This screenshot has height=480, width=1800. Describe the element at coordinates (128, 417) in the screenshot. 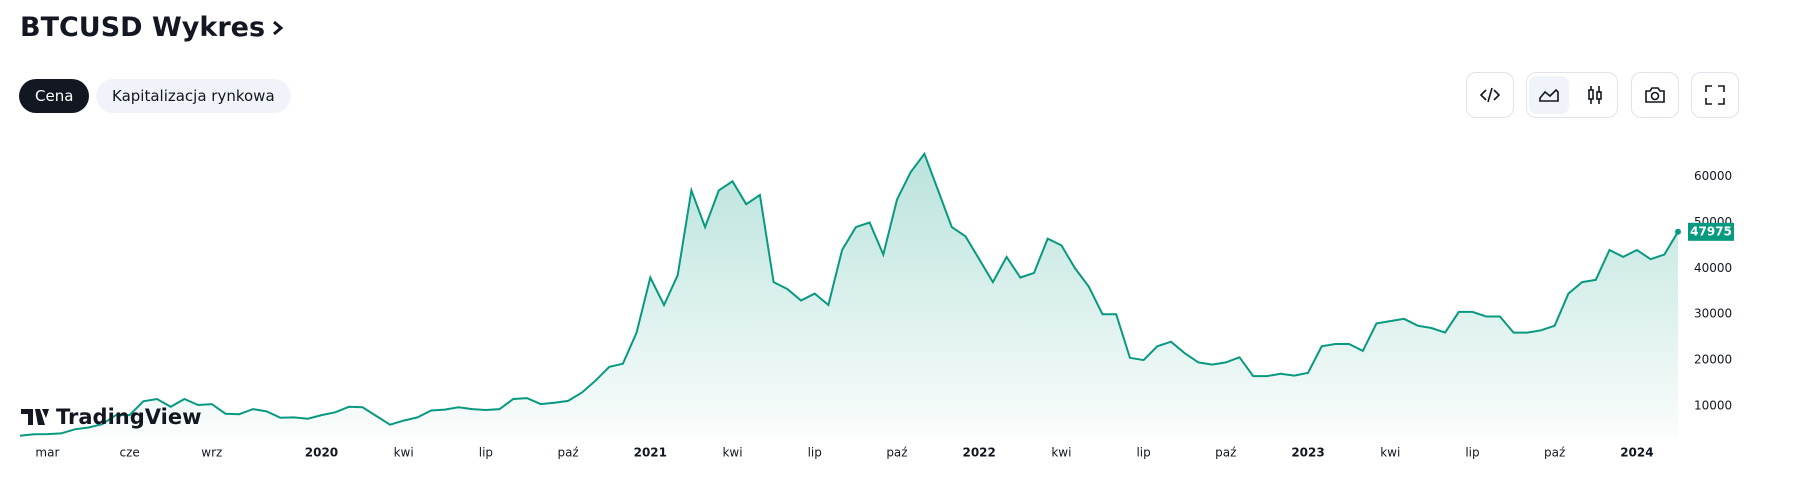

I see `watermark-text: TradingView` at that location.